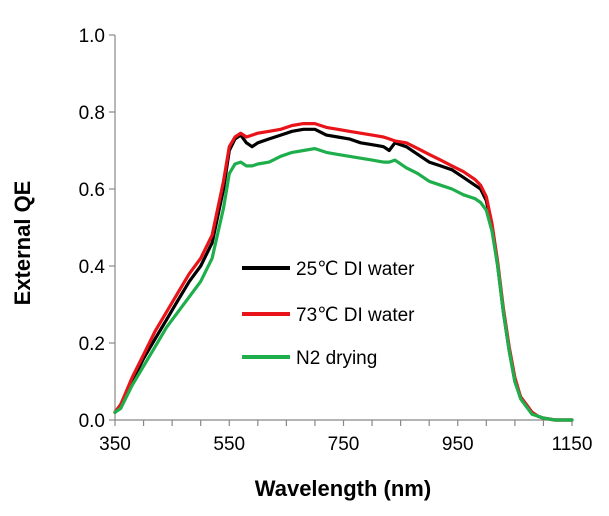 This screenshot has width=609, height=516. What do you see at coordinates (92, 113) in the screenshot?
I see `y-tick-label: 0.8` at bounding box center [92, 113].